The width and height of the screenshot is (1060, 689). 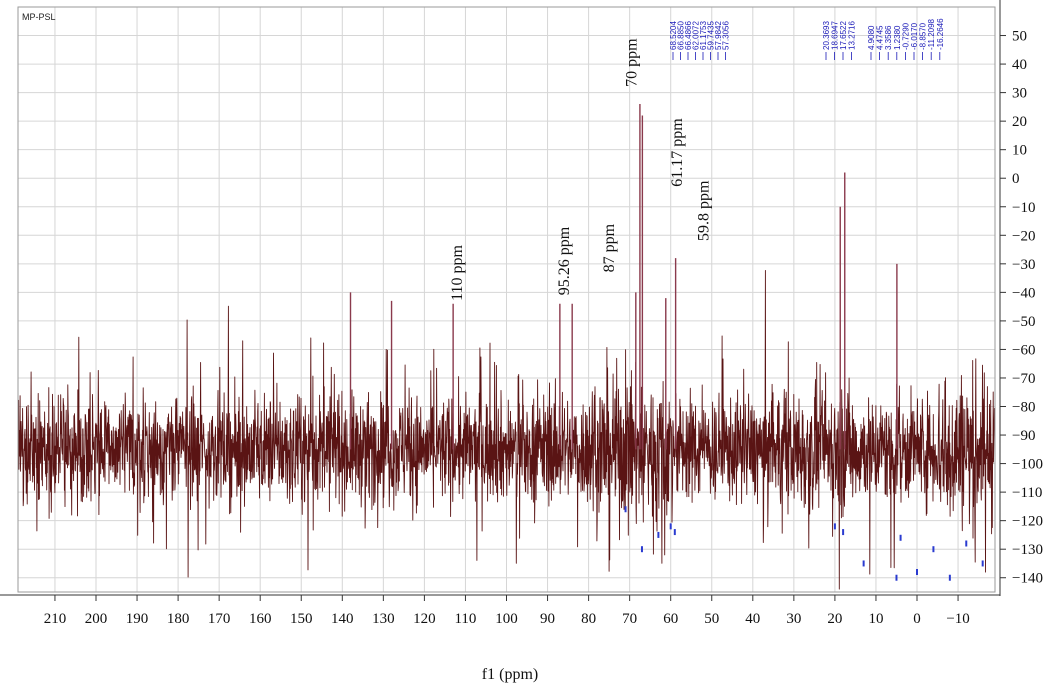 I want to click on peak-annotation: 61.17 ppm, so click(x=677, y=152).